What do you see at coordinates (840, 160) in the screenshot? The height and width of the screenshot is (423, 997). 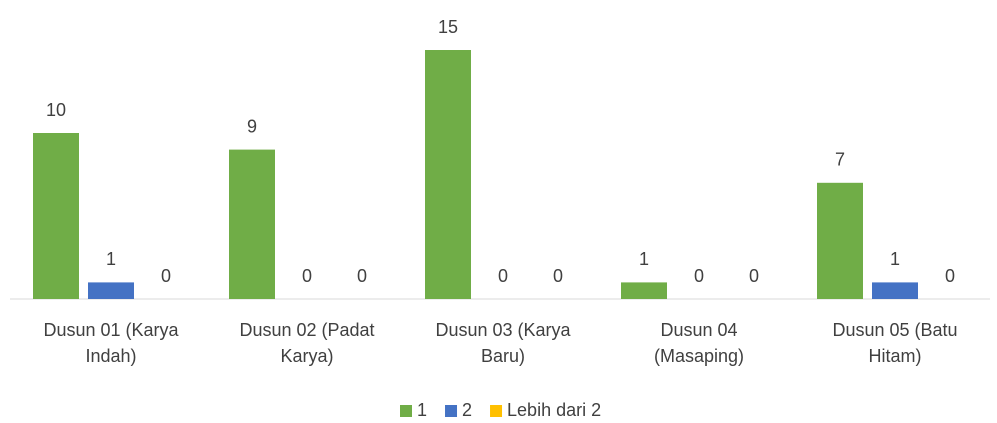 I see `data-label: 7` at bounding box center [840, 160].